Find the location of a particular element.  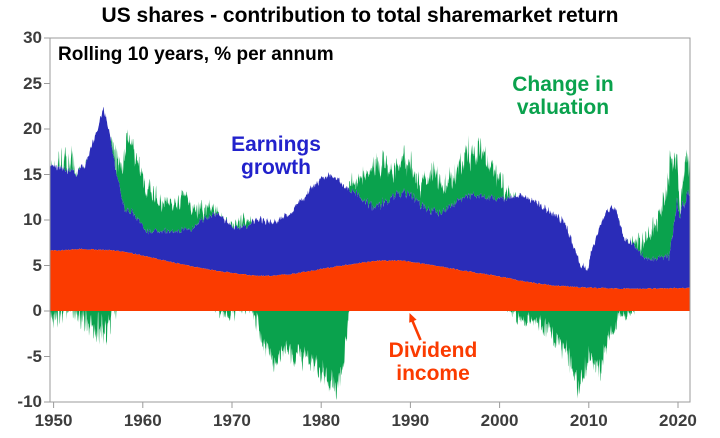

y-axis-label--10: -10 is located at coordinates (29, 401).